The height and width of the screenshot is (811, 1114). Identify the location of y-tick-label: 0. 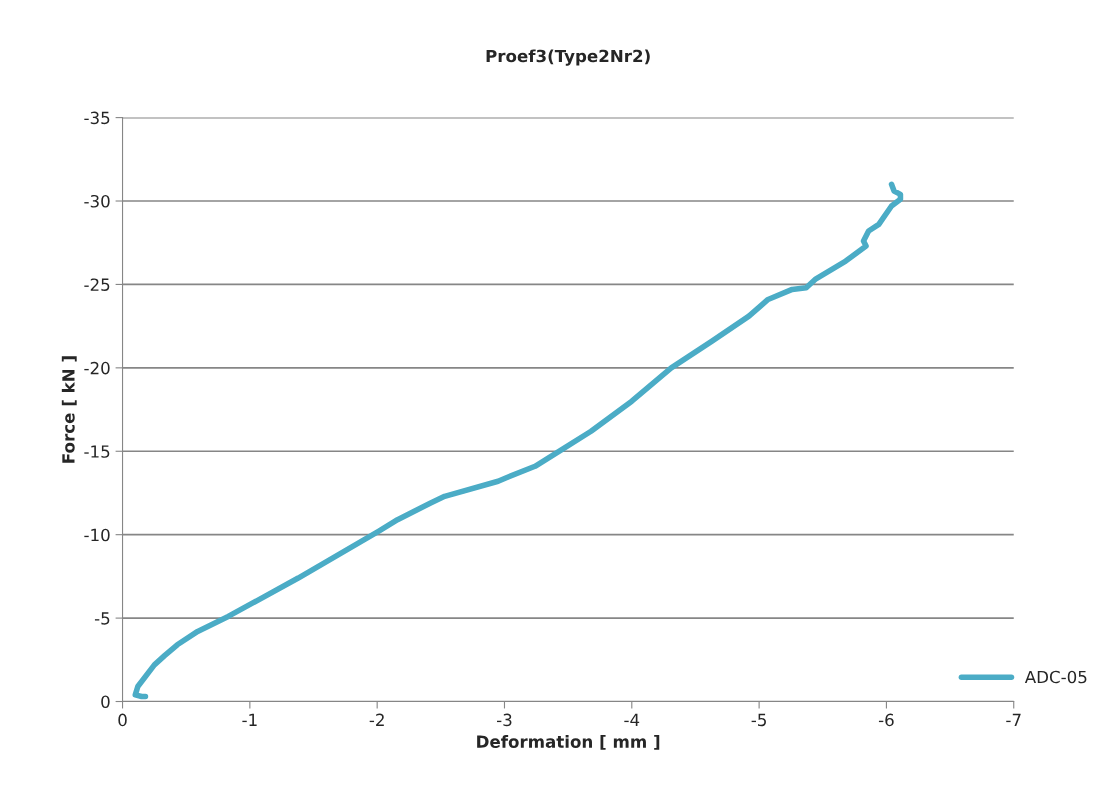
(105, 702).